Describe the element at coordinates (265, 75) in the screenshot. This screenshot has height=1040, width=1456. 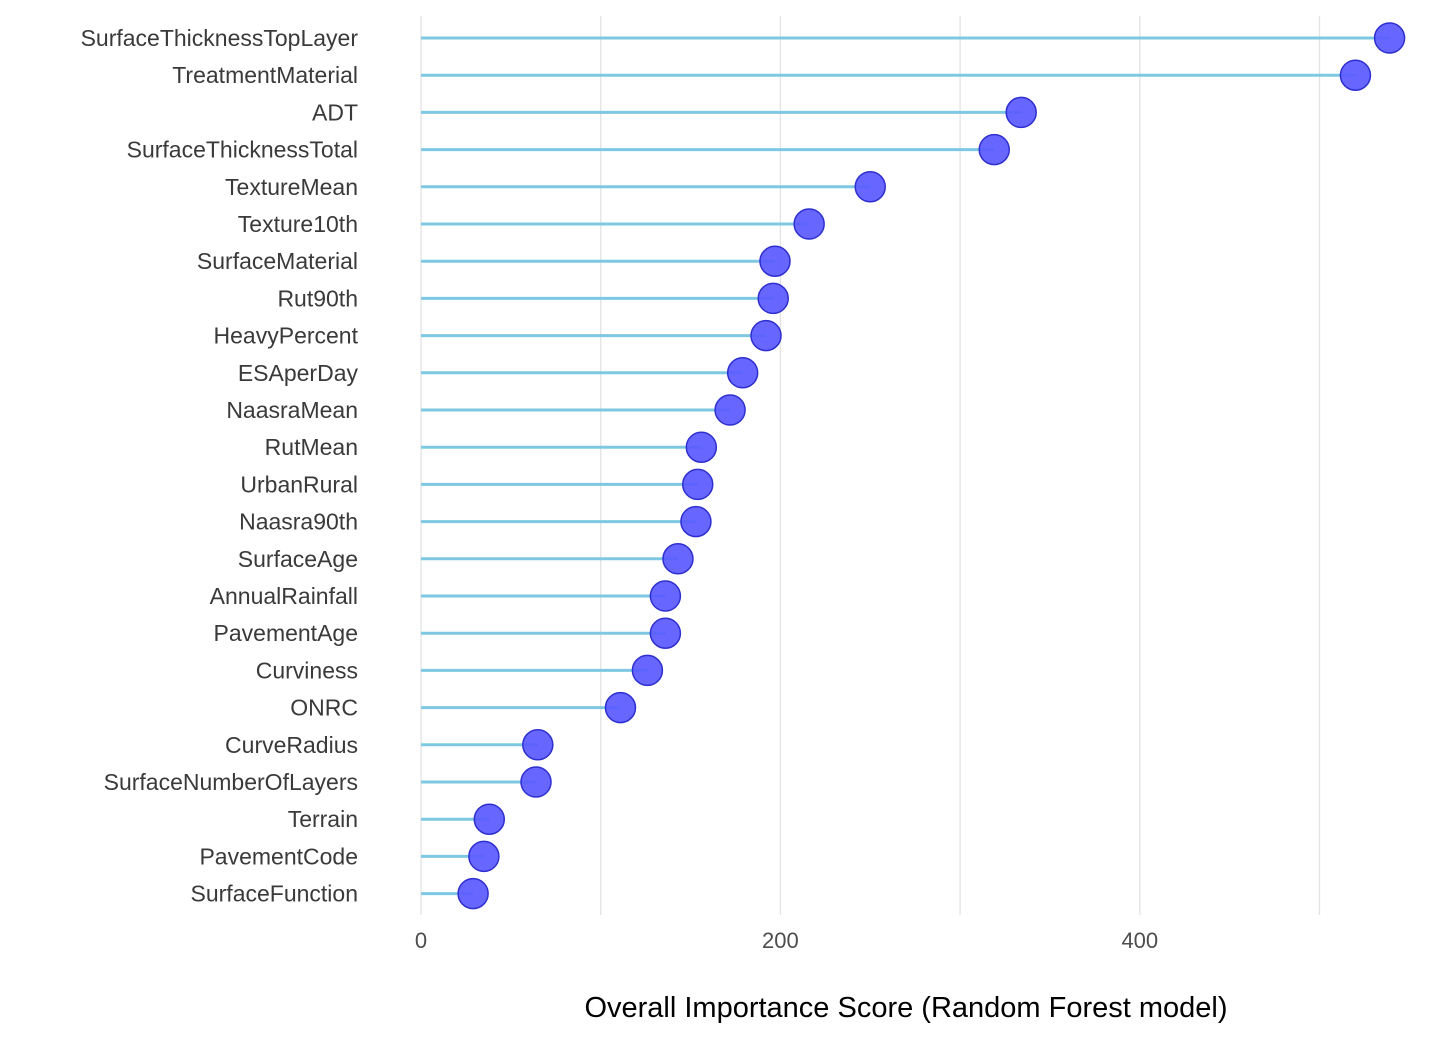
I see `category-label-TreatmentMaterial: TreatmentMaterial` at that location.